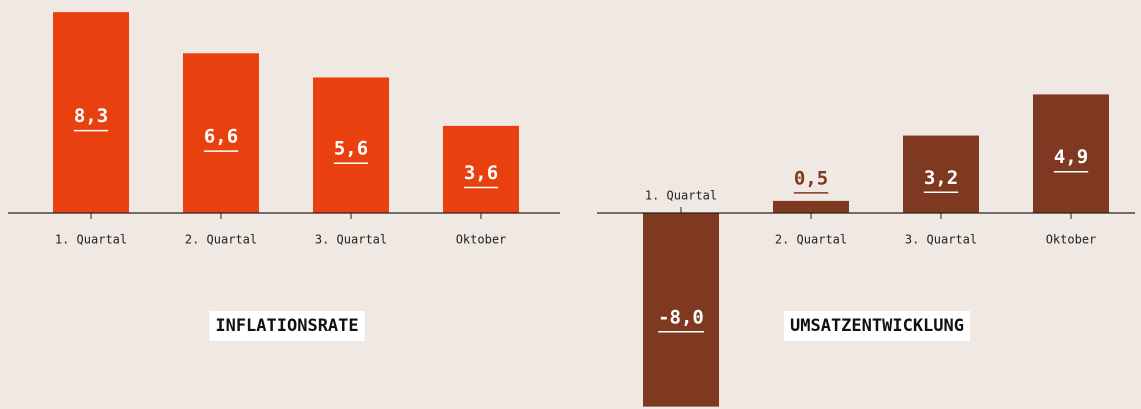 This screenshot has width=1141, height=409. I want to click on chart-title: UMSATZENTWICKLUNG, so click(877, 326).